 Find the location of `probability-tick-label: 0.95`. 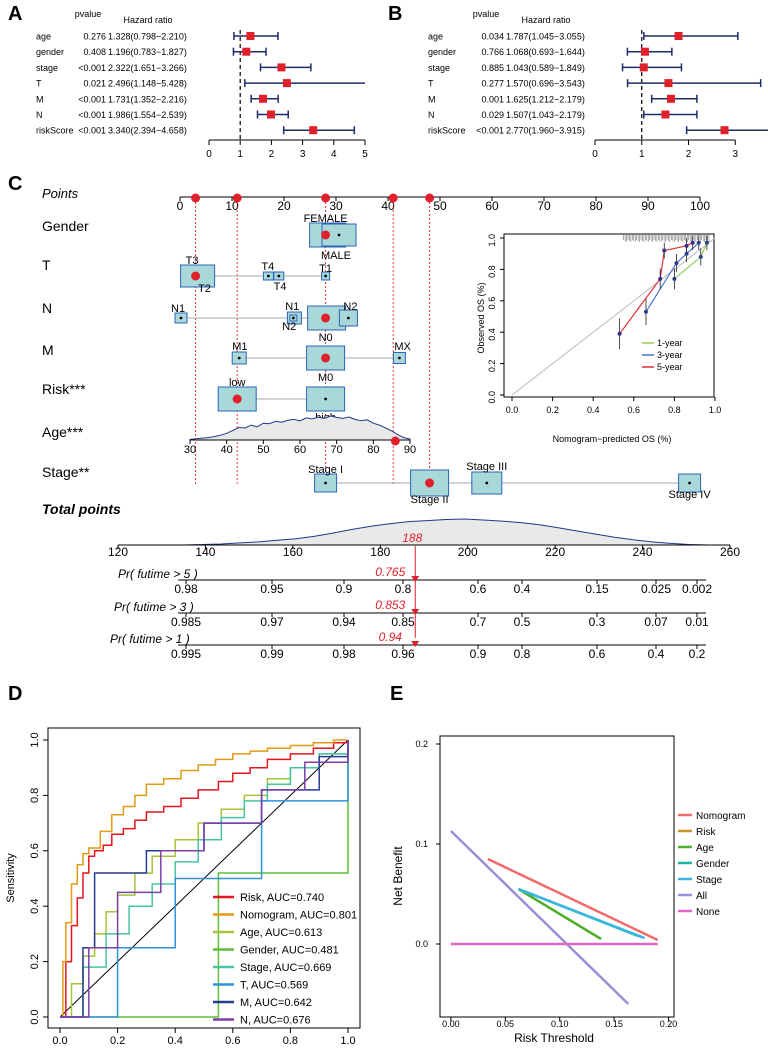

probability-tick-label: 0.95 is located at coordinates (272, 589).